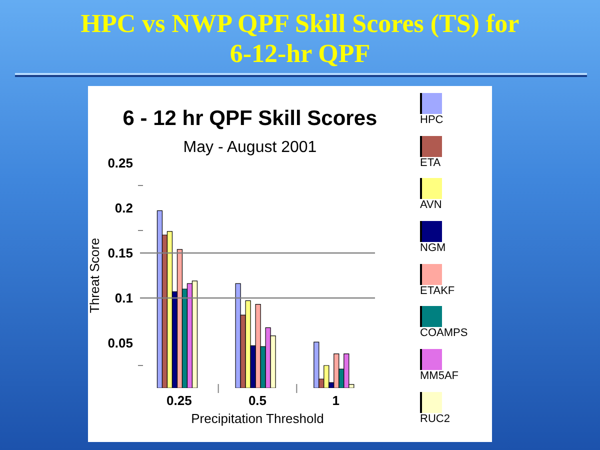  I want to click on chart-title: 6 - 12 hr QPF Skill Scores, so click(250, 119).